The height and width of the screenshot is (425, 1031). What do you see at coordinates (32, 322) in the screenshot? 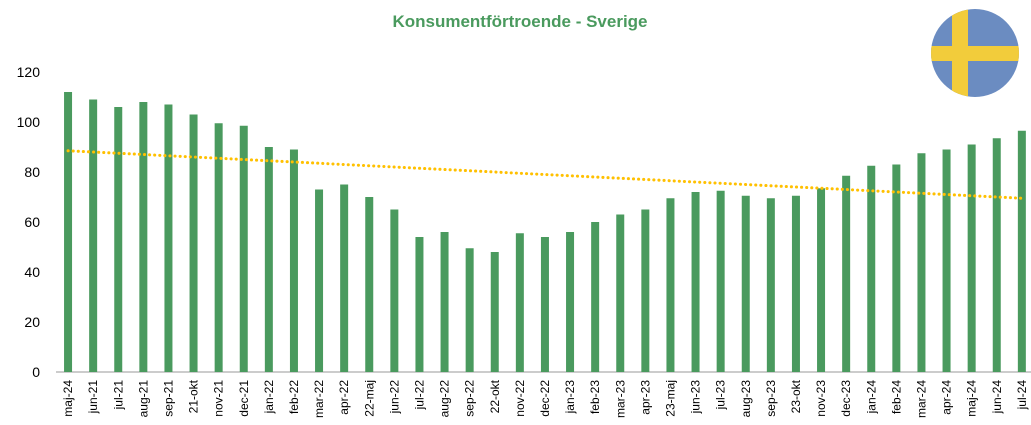
I see `y-tick-label: 20` at bounding box center [32, 322].